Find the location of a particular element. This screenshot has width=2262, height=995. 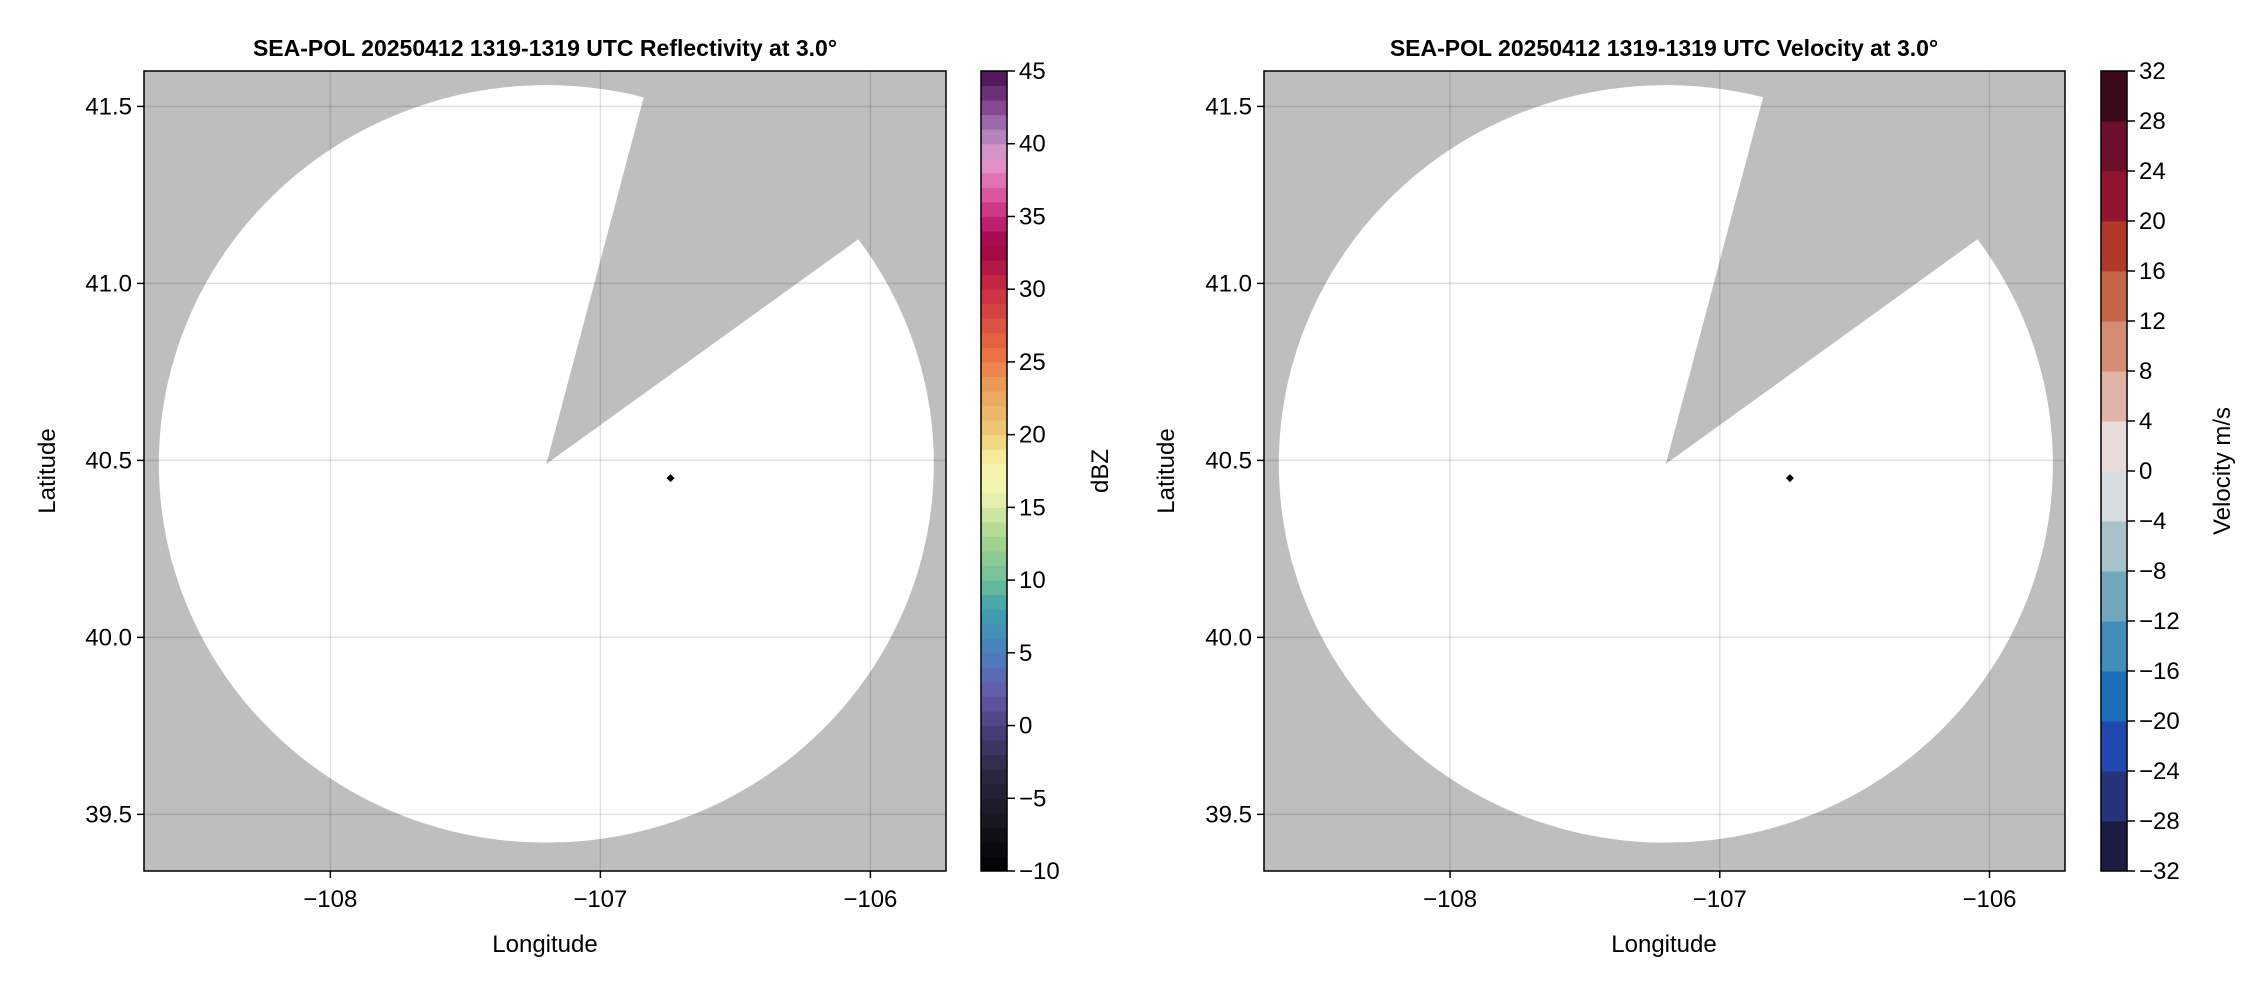

reflectivity-y-tick-label: 40.5 is located at coordinates (108, 460).